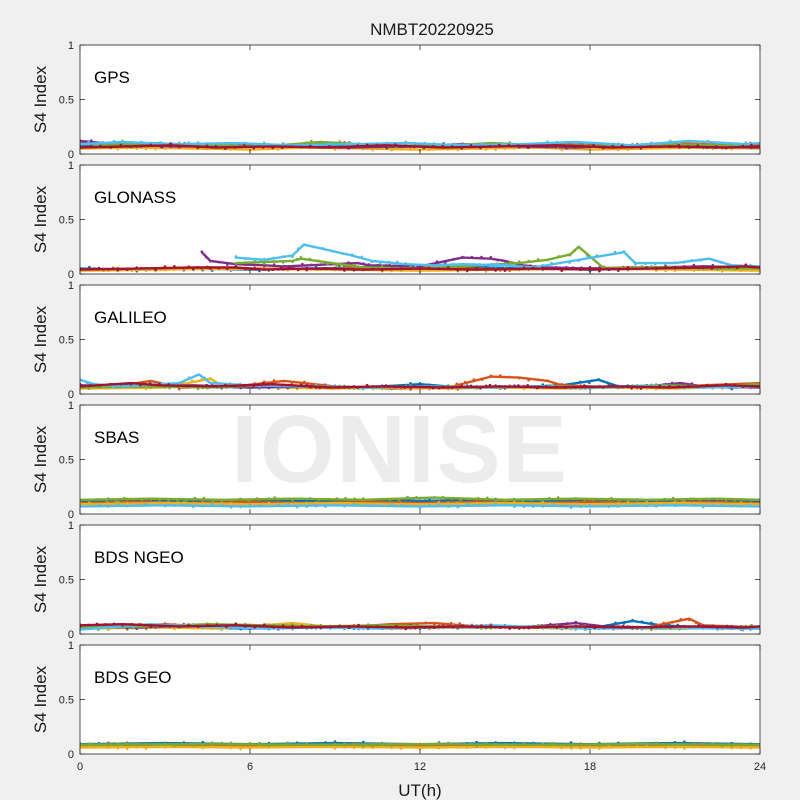 The image size is (800, 800). I want to click on panel-glonass: 0 0.5 1 S4 Index GLONASS, so click(396, 220).